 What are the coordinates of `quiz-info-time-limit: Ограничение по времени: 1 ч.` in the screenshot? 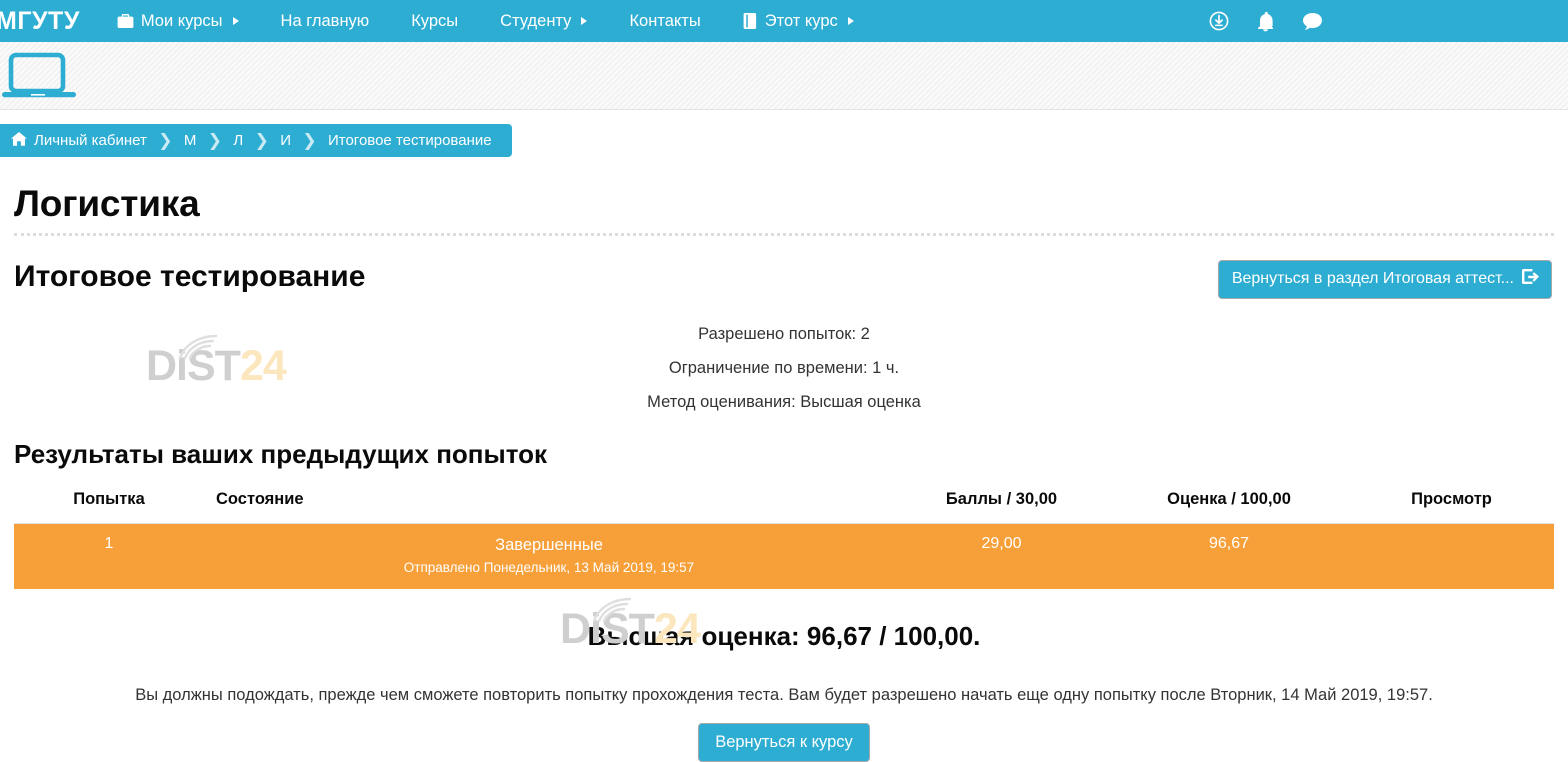 It's located at (784, 367).